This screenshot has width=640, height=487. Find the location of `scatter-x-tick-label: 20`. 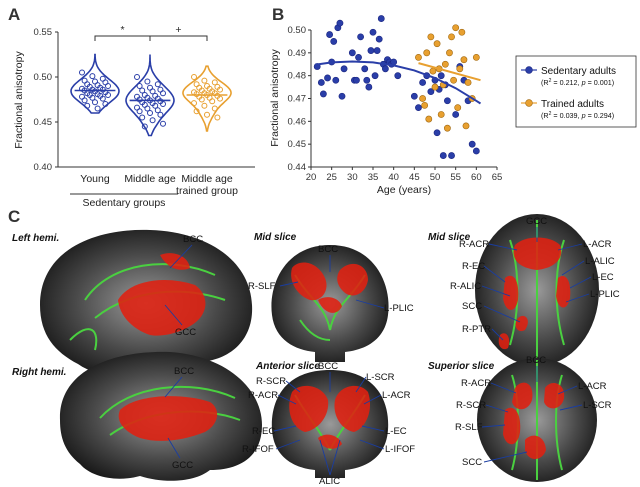

scatter-x-tick-label: 20 is located at coordinates (311, 177).